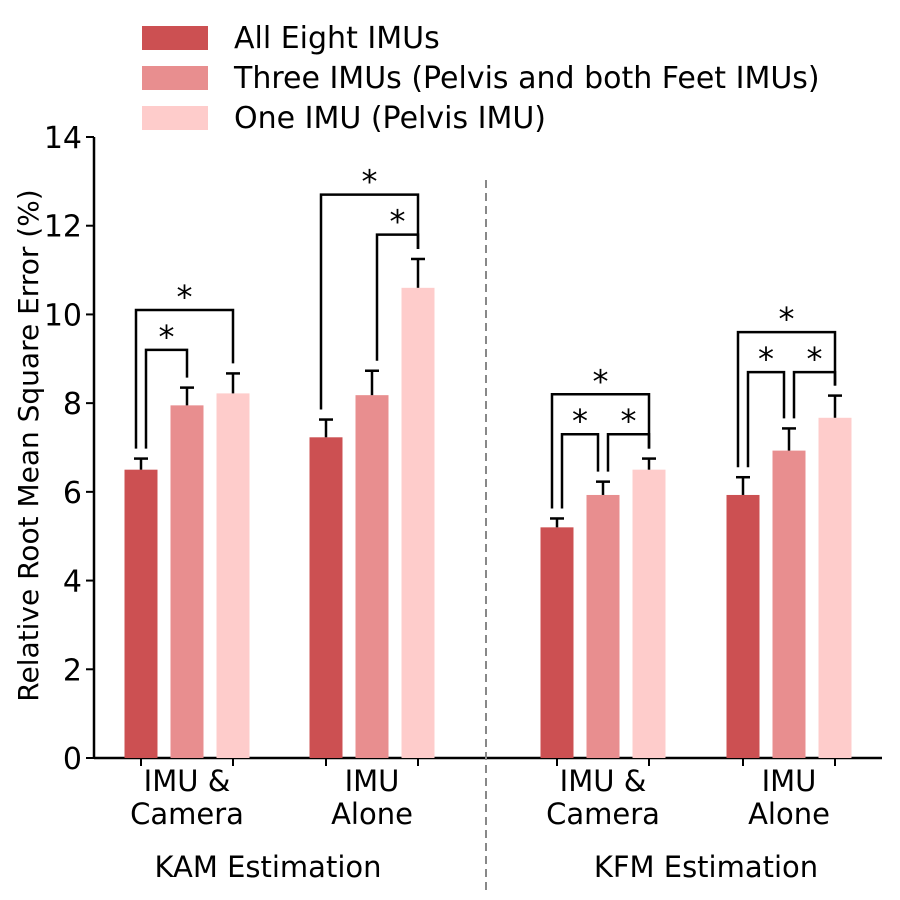  Describe the element at coordinates (267, 867) in the screenshot. I see `section-label: KAM Estimation` at that location.